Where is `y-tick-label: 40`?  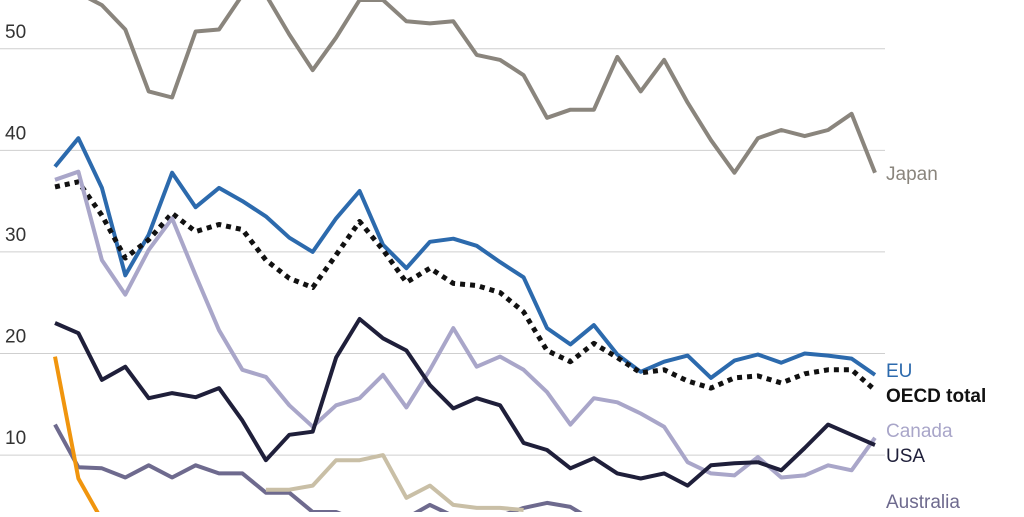
y-tick-label: 40 is located at coordinates (15, 133).